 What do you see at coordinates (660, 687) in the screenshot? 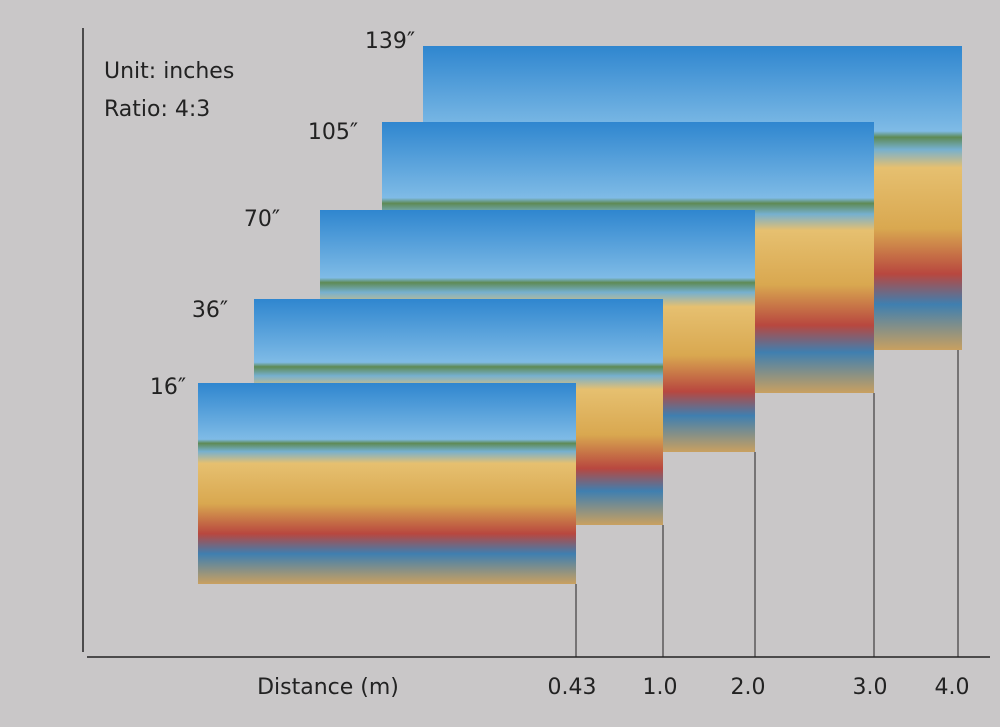
I see `distance-label: 1.0` at bounding box center [660, 687].